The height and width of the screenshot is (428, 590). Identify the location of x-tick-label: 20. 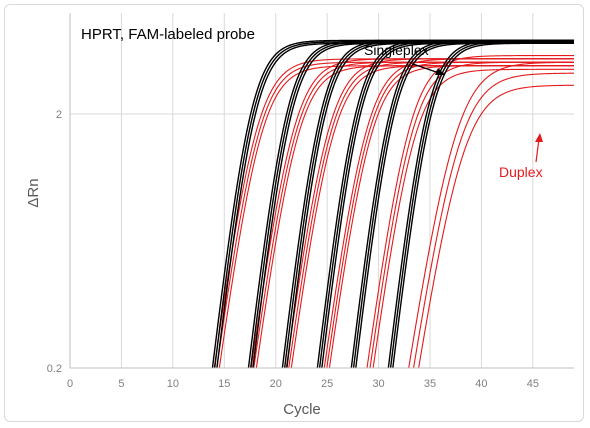
(276, 384).